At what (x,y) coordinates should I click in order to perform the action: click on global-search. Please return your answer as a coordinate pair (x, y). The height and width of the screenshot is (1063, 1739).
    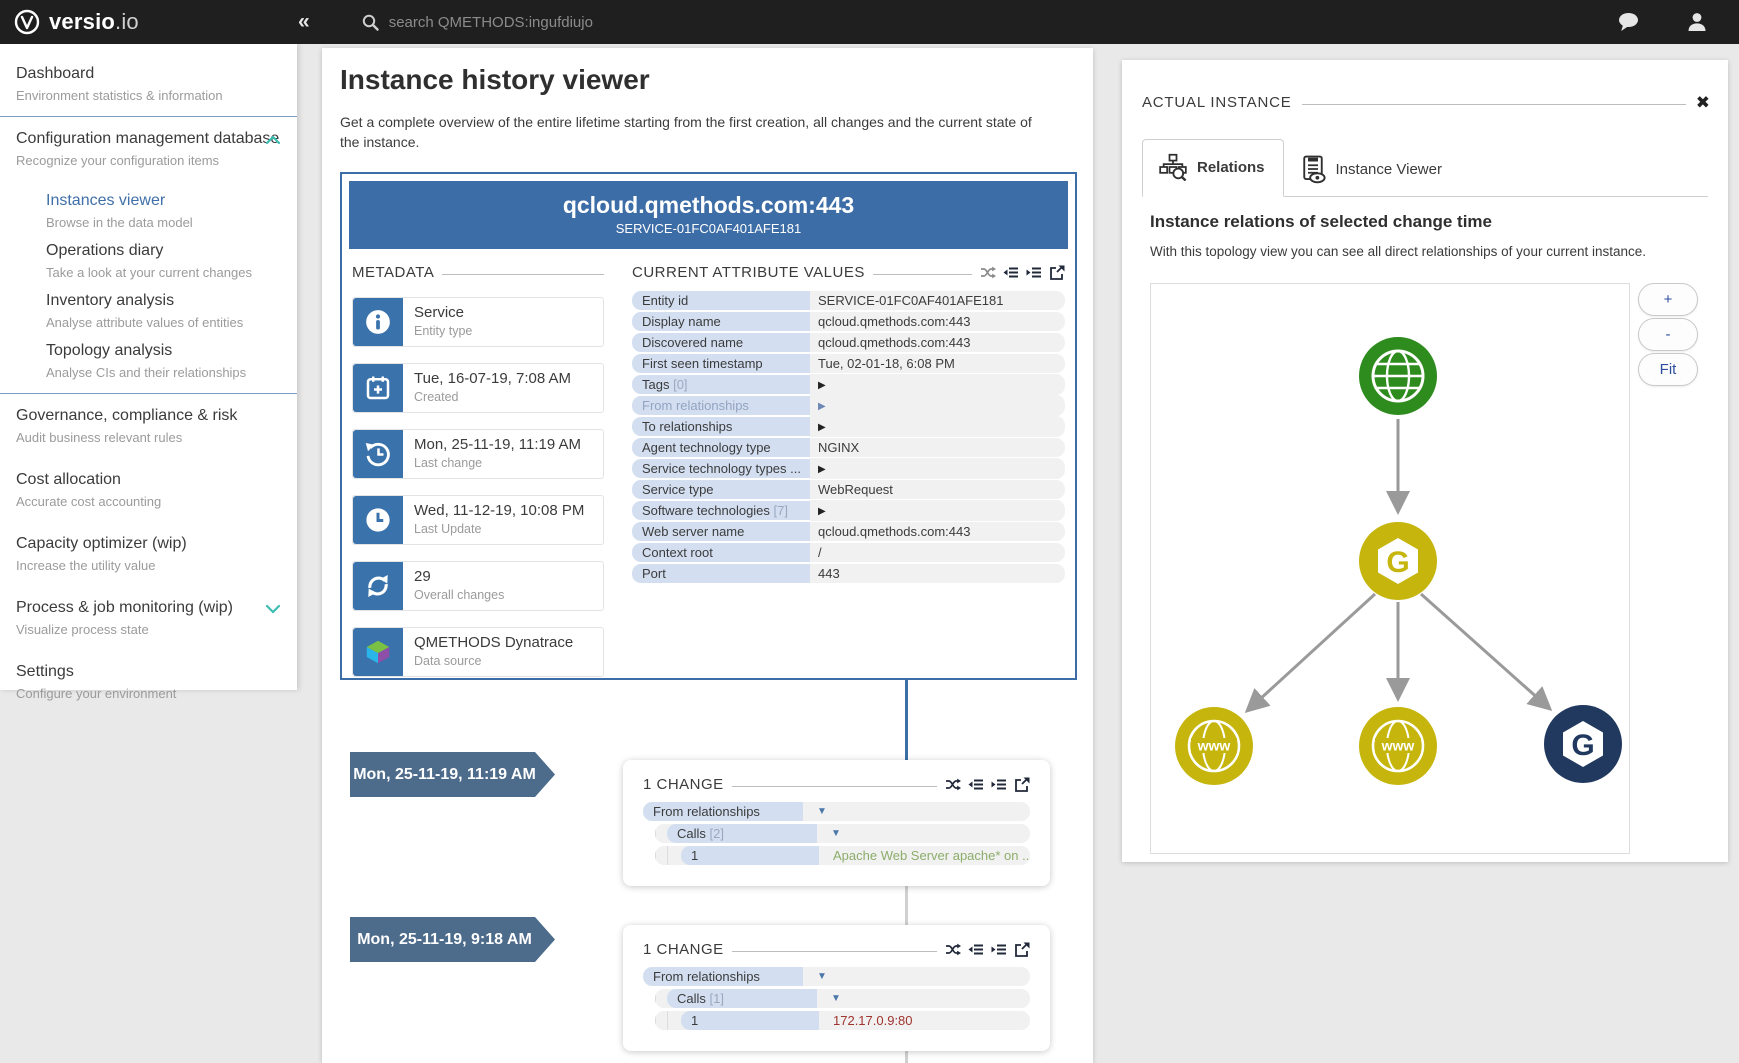
    Looking at the image, I should click on (525, 22).